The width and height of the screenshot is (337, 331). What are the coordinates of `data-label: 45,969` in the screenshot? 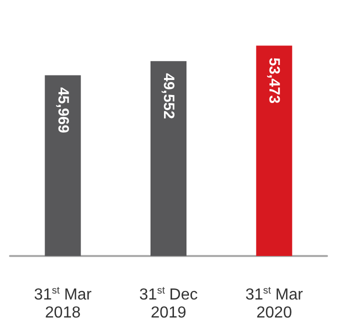 It's located at (63, 110).